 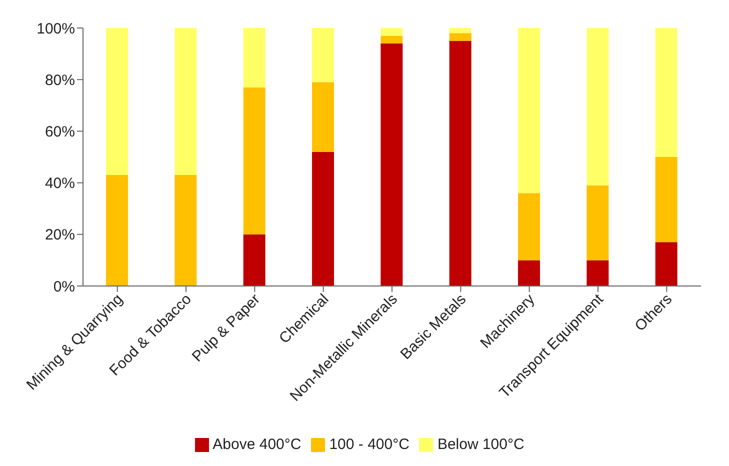 I want to click on legend-label: Above 400°C, so click(x=257, y=444).